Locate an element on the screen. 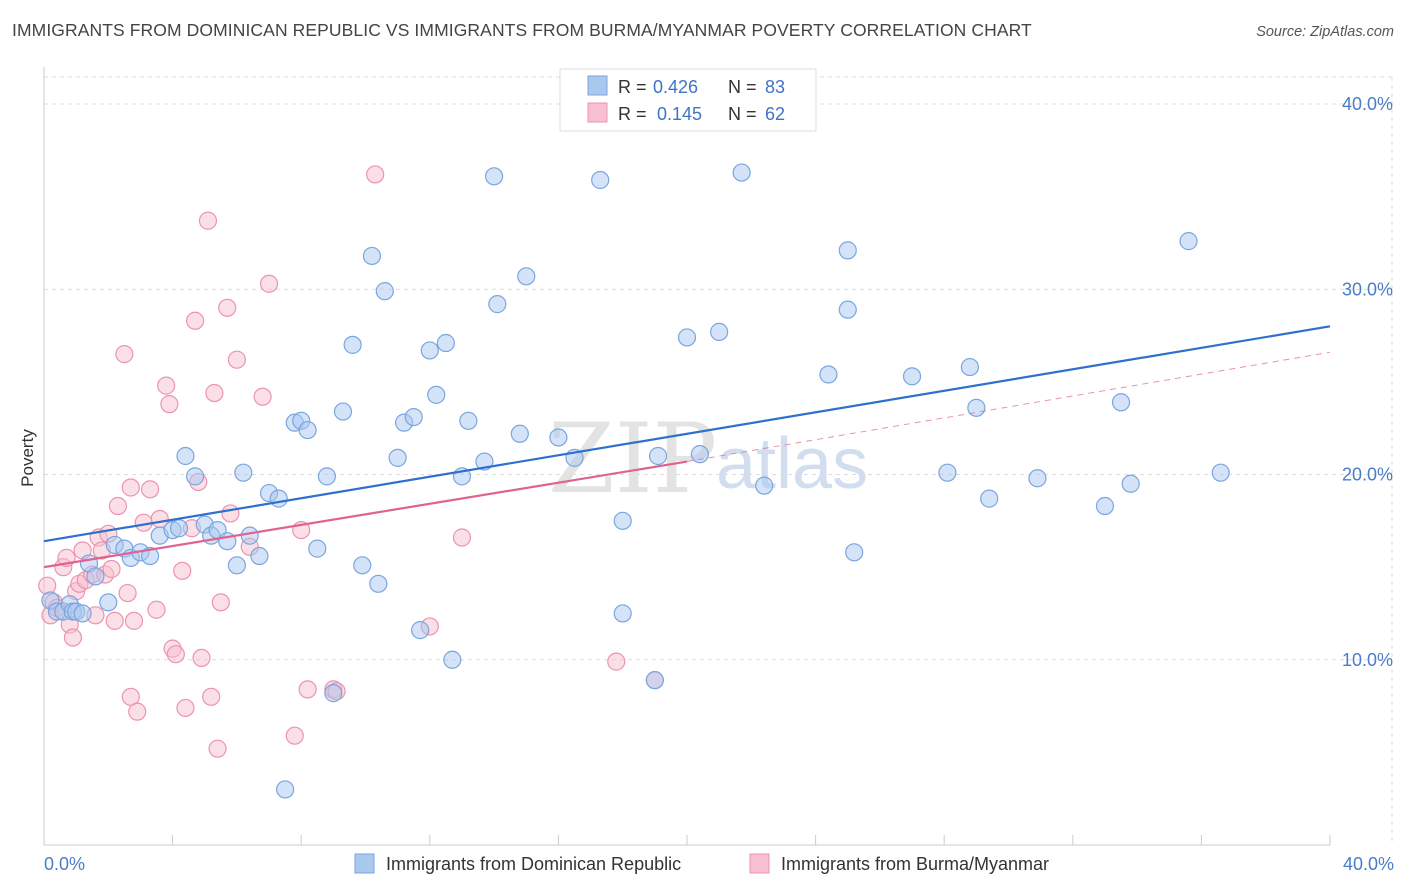 The image size is (1406, 892). legend-swatch-dominican is located at coordinates (364, 863).